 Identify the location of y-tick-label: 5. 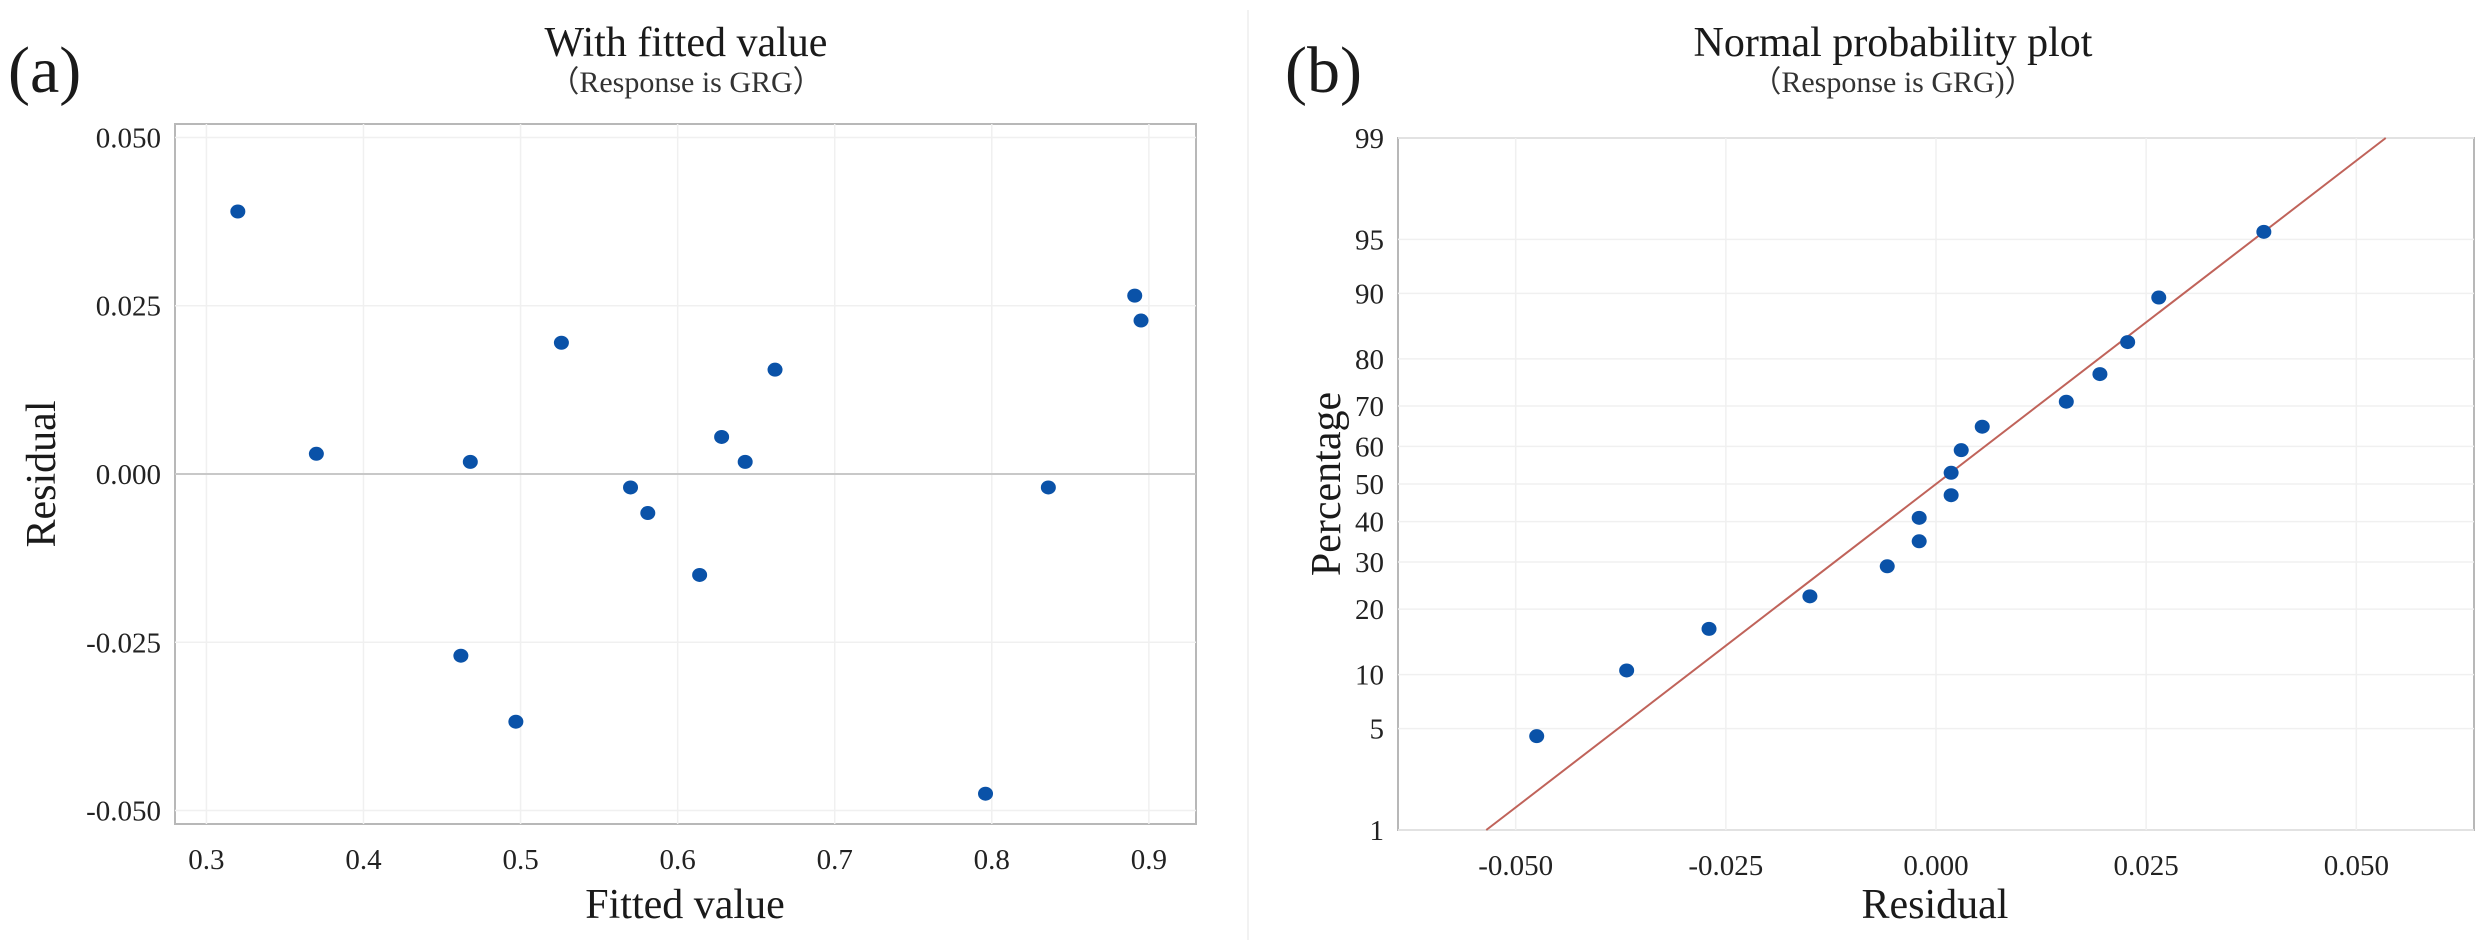
(1377, 730).